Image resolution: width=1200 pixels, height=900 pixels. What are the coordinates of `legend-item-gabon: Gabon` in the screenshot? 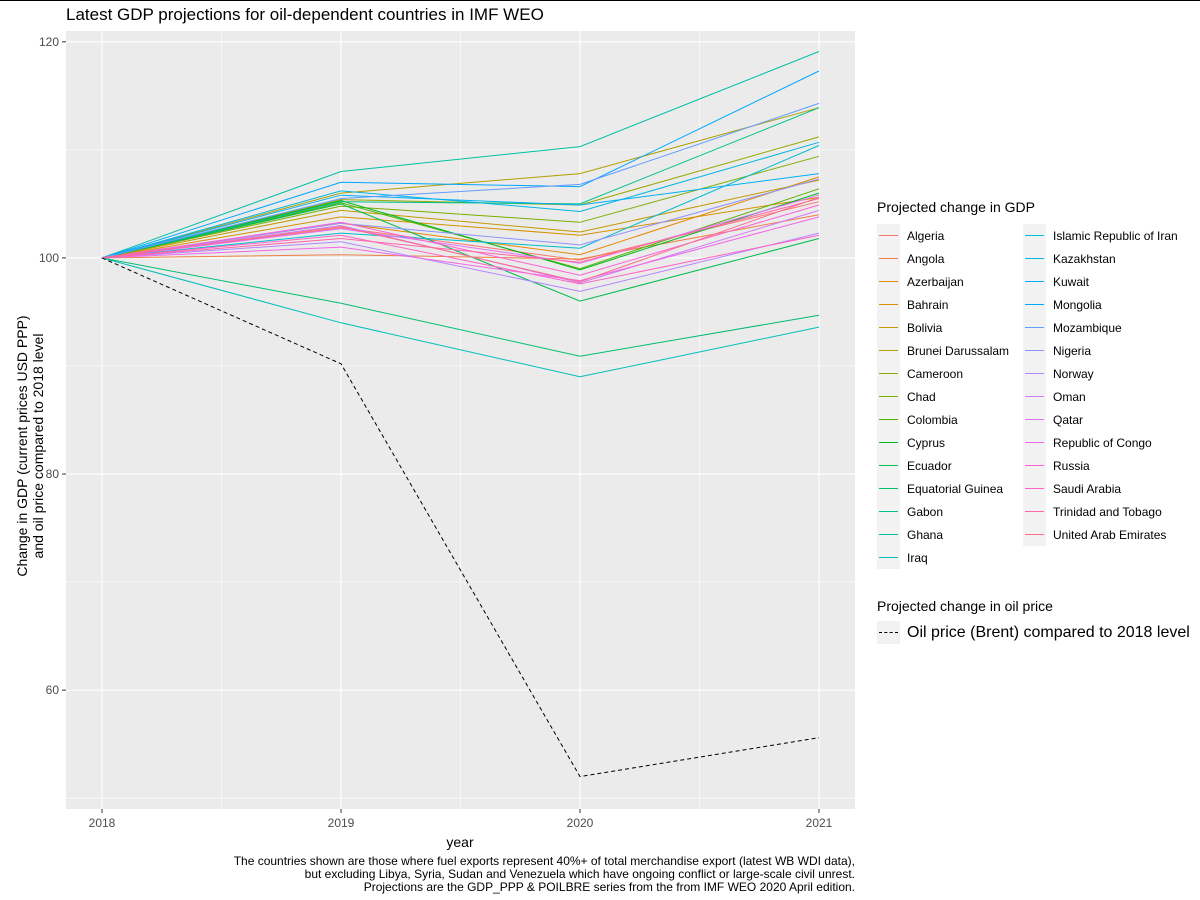 It's located at (910, 511).